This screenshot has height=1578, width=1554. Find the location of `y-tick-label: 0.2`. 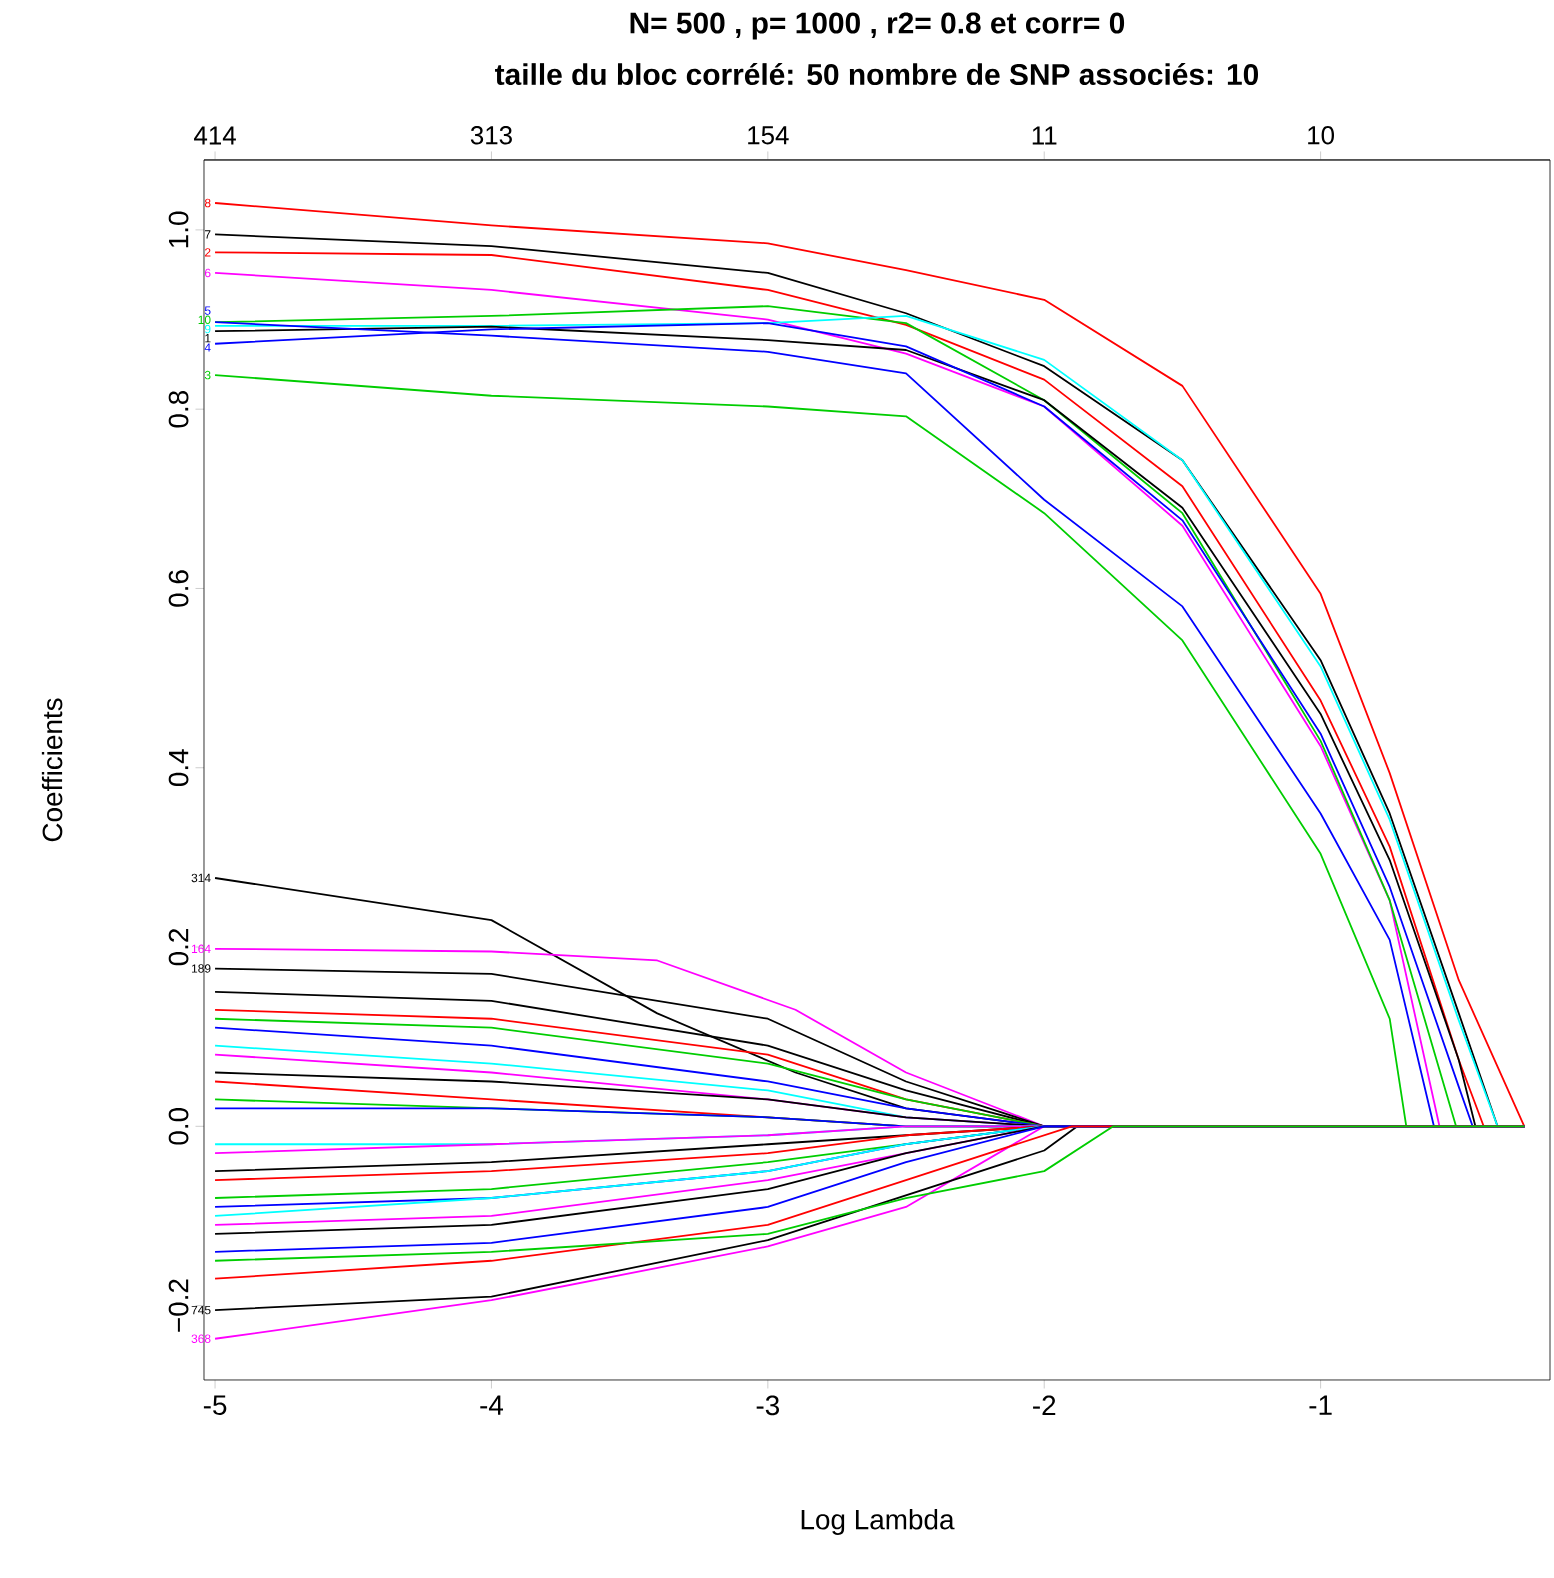

y-tick-label: 0.2 is located at coordinates (178, 947).